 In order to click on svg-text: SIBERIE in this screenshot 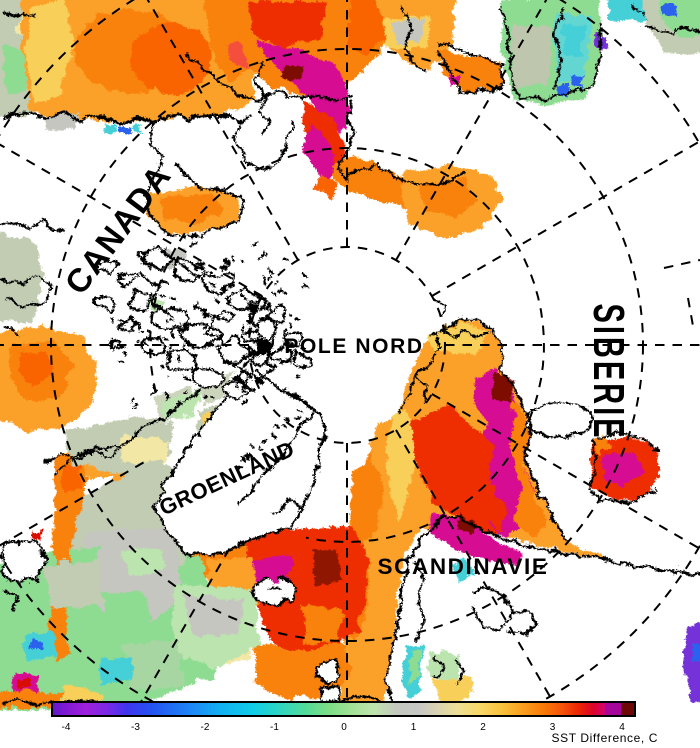, I will do `click(609, 372)`.